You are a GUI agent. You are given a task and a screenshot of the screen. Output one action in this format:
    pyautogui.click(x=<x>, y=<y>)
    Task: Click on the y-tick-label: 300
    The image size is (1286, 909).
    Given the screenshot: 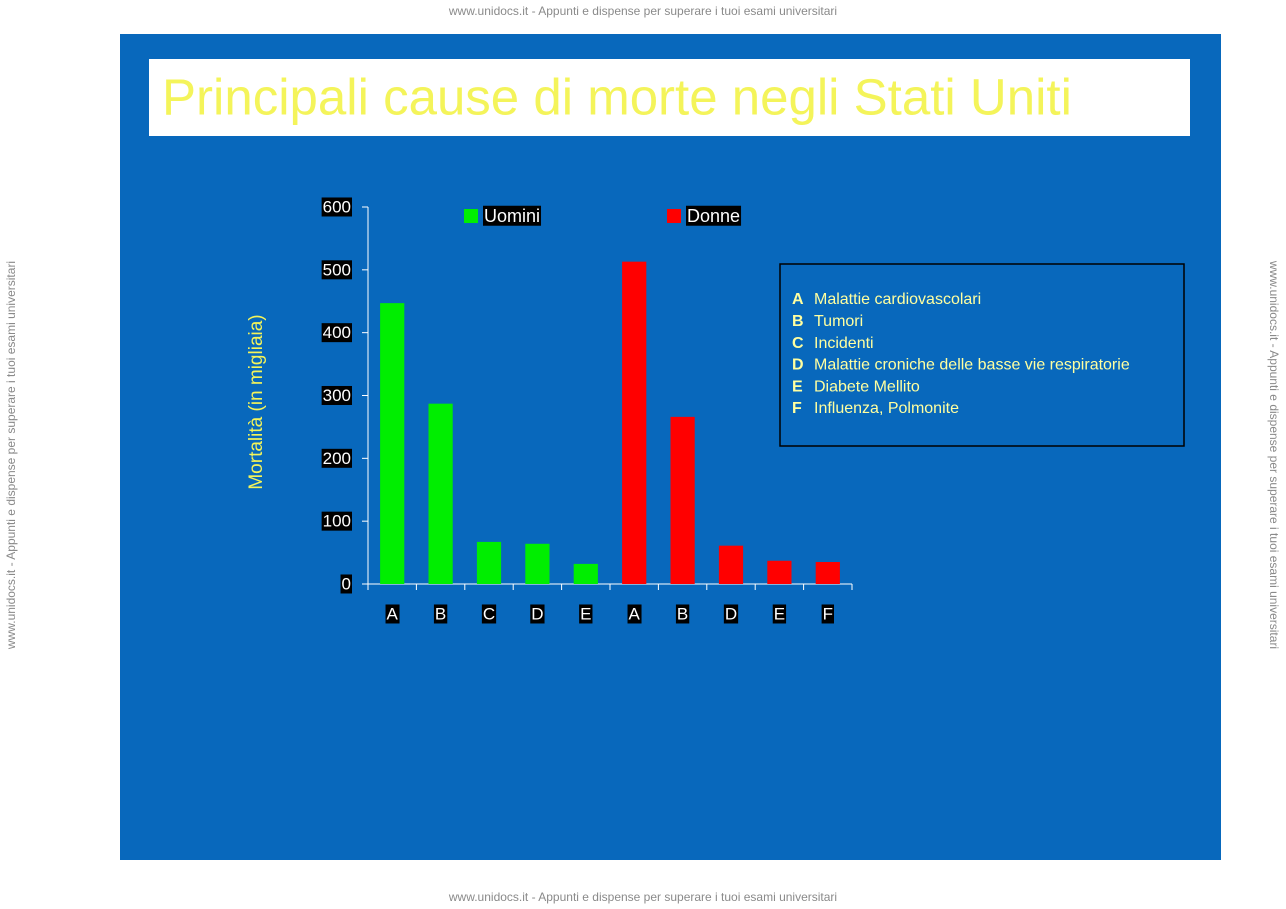 What is the action you would take?
    pyautogui.click(x=337, y=395)
    